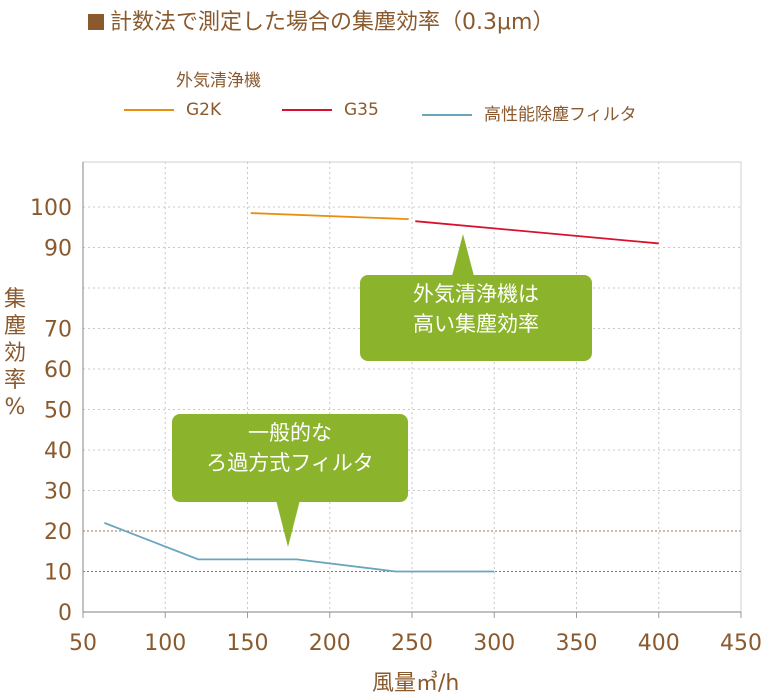  I want to click on legend-item-g2k: G2K, so click(172, 110).